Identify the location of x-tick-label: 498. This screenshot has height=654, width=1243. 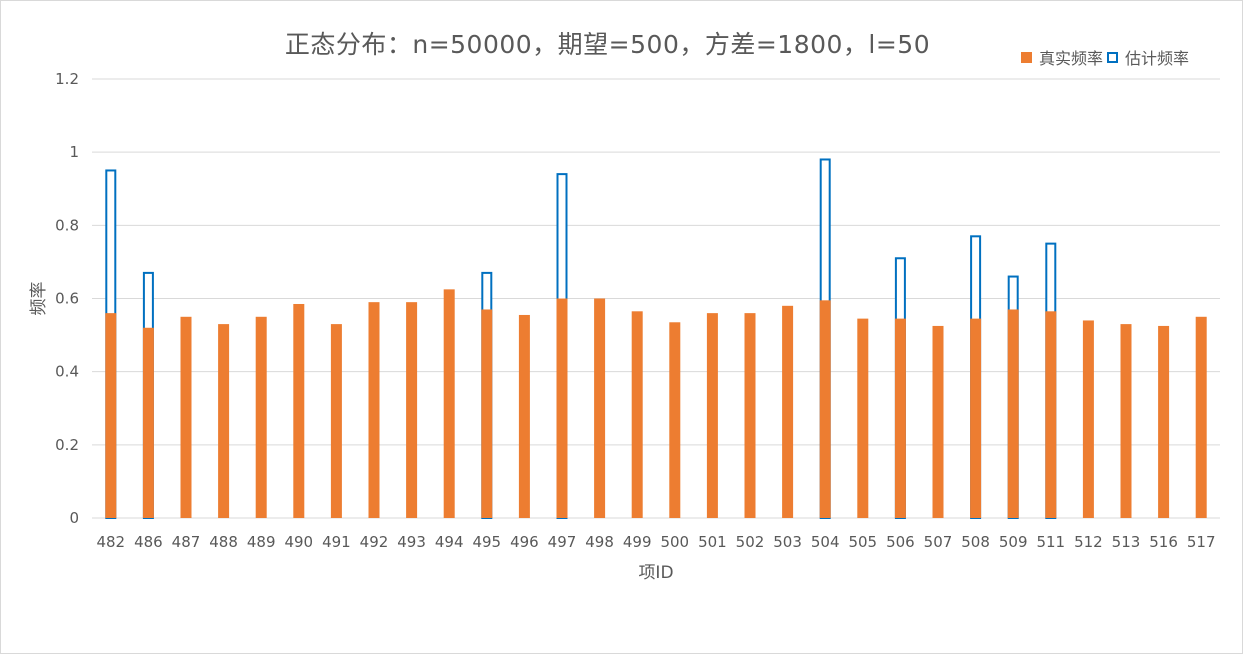
(599, 542).